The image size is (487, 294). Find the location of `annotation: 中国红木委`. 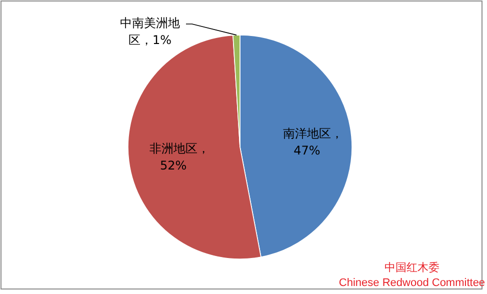

annotation: 中国红木委 is located at coordinates (412, 268).